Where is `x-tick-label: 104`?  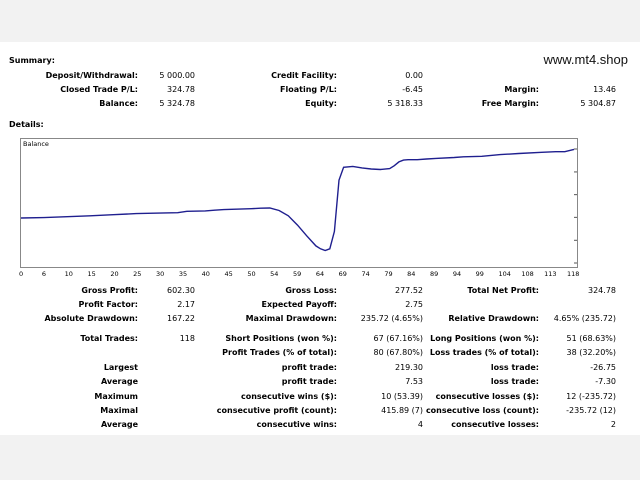 x-tick-label: 104 is located at coordinates (504, 274).